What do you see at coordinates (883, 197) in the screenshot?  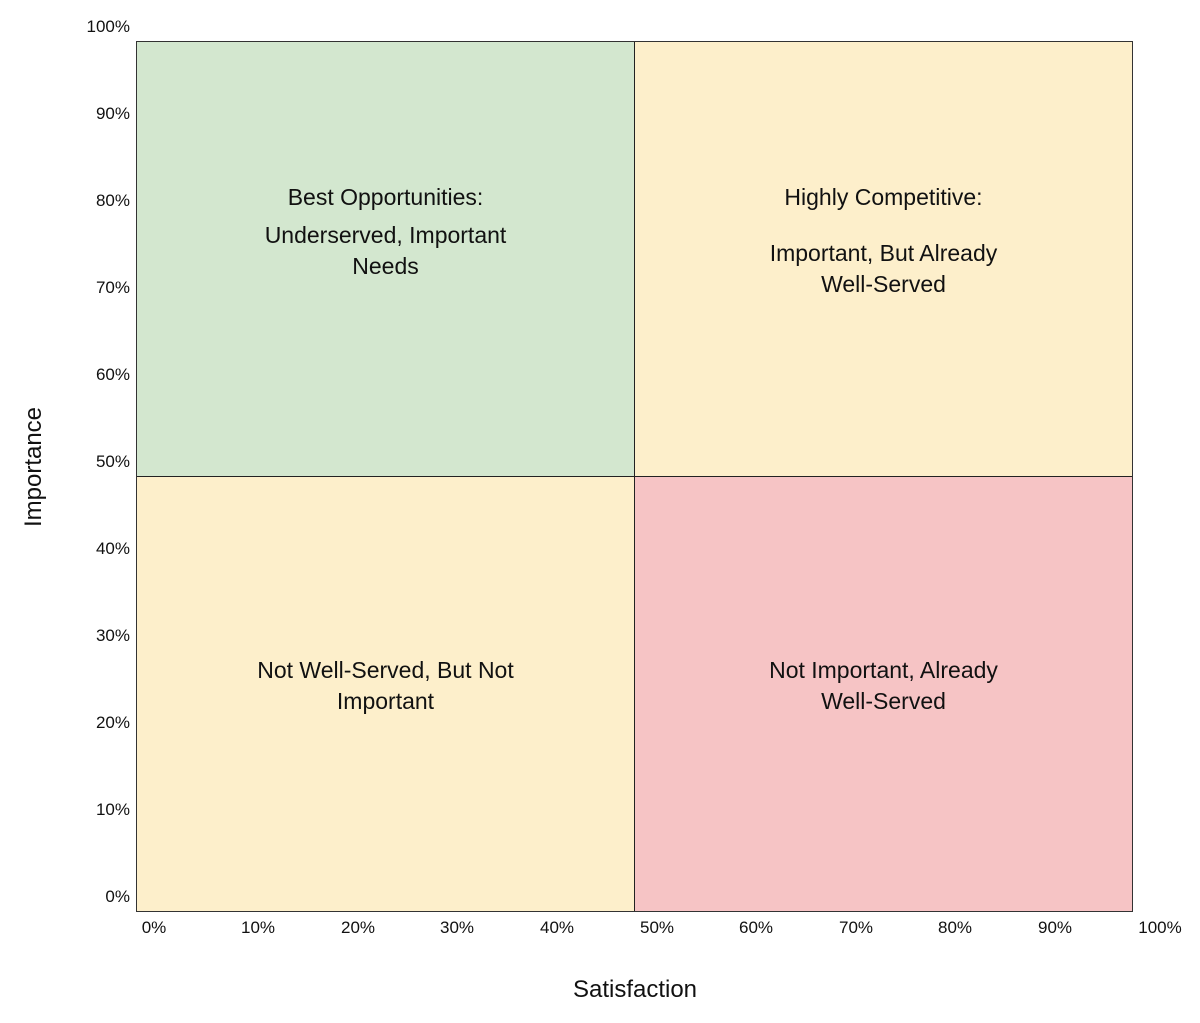 I see `quadrant-title: Highly Competitive:` at bounding box center [883, 197].